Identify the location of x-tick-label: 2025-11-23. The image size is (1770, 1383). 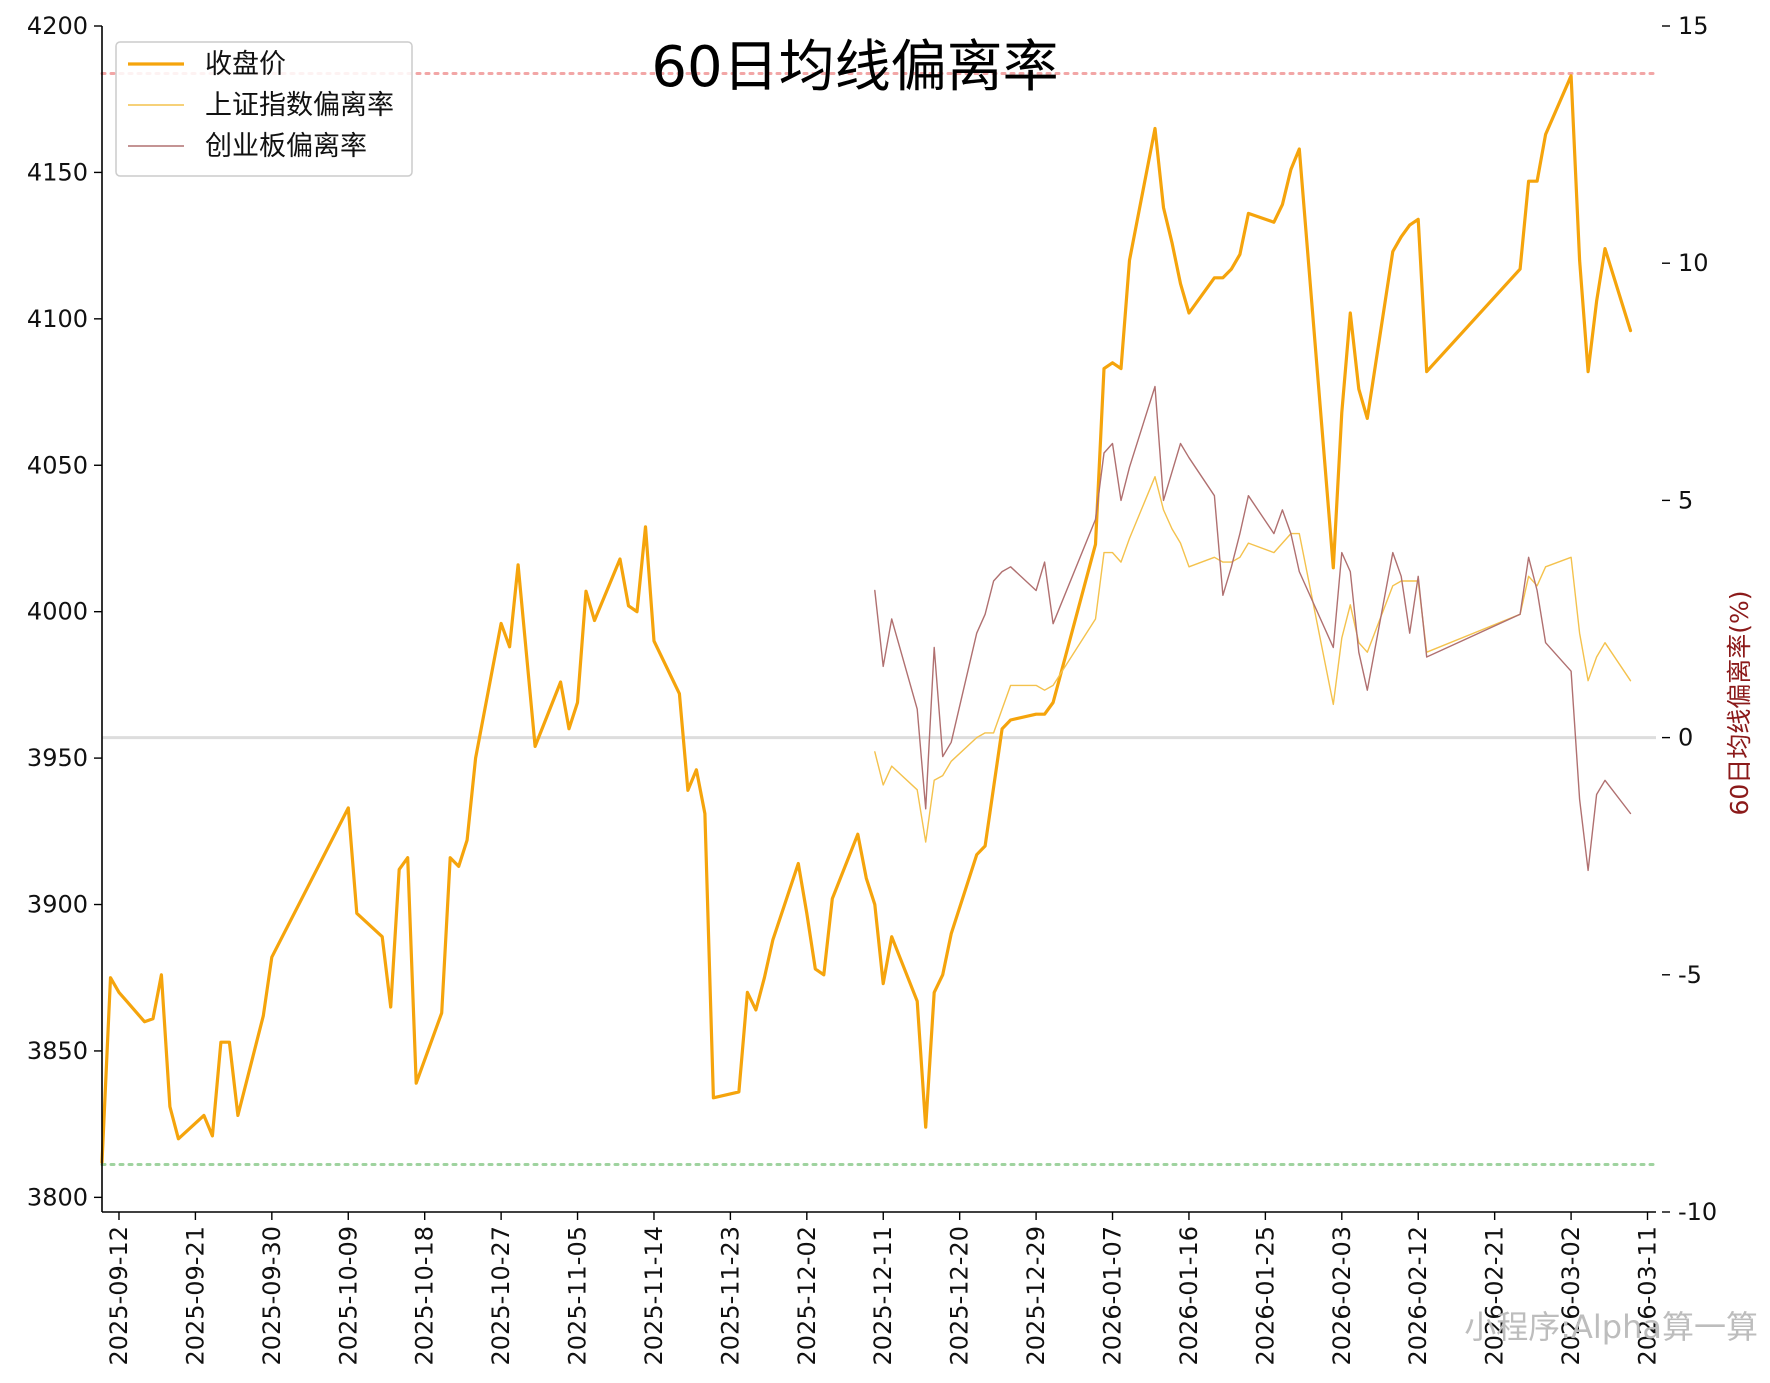
(730, 1295).